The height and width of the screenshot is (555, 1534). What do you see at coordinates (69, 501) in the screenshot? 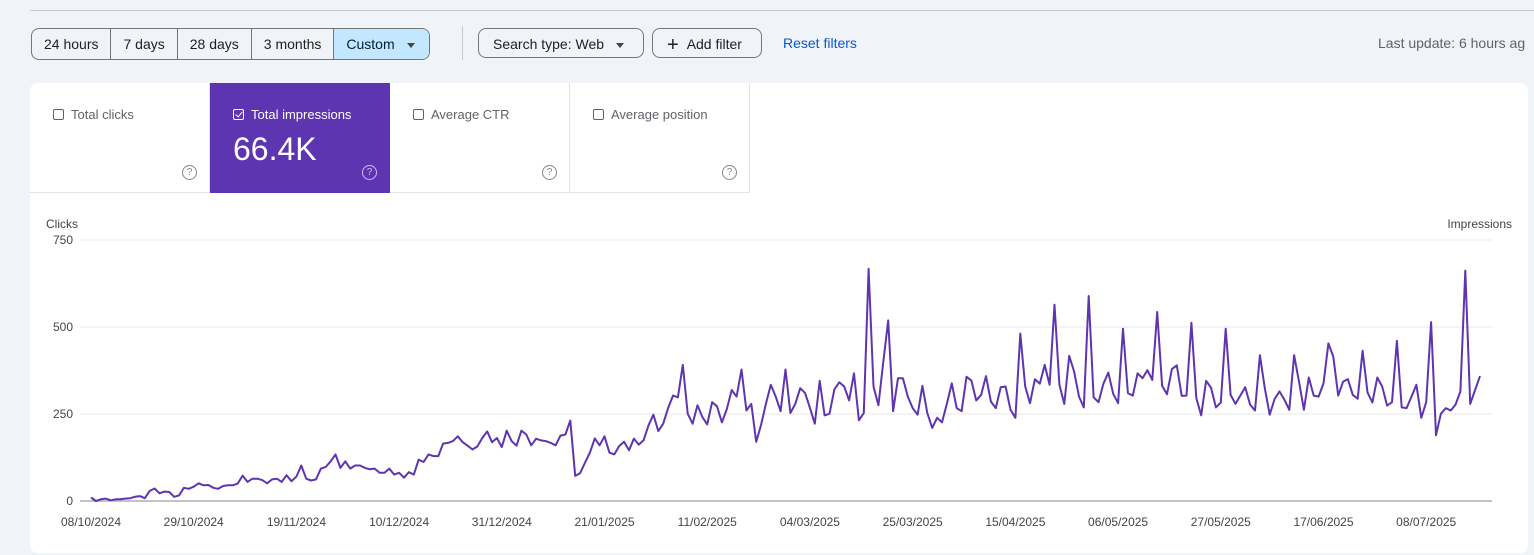
I see `y-tick-label: 0` at bounding box center [69, 501].